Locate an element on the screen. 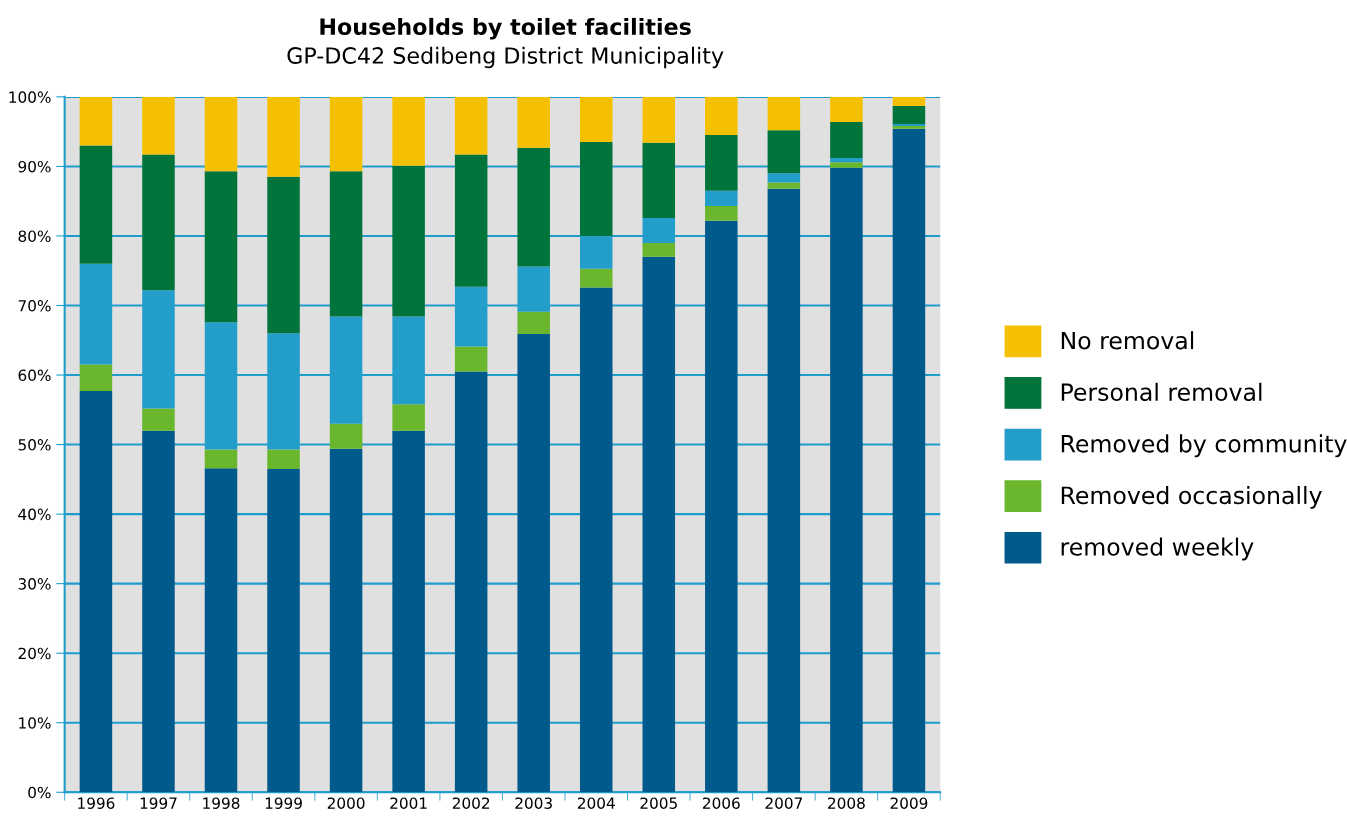  y-tick-label: 50% is located at coordinates (34, 445).